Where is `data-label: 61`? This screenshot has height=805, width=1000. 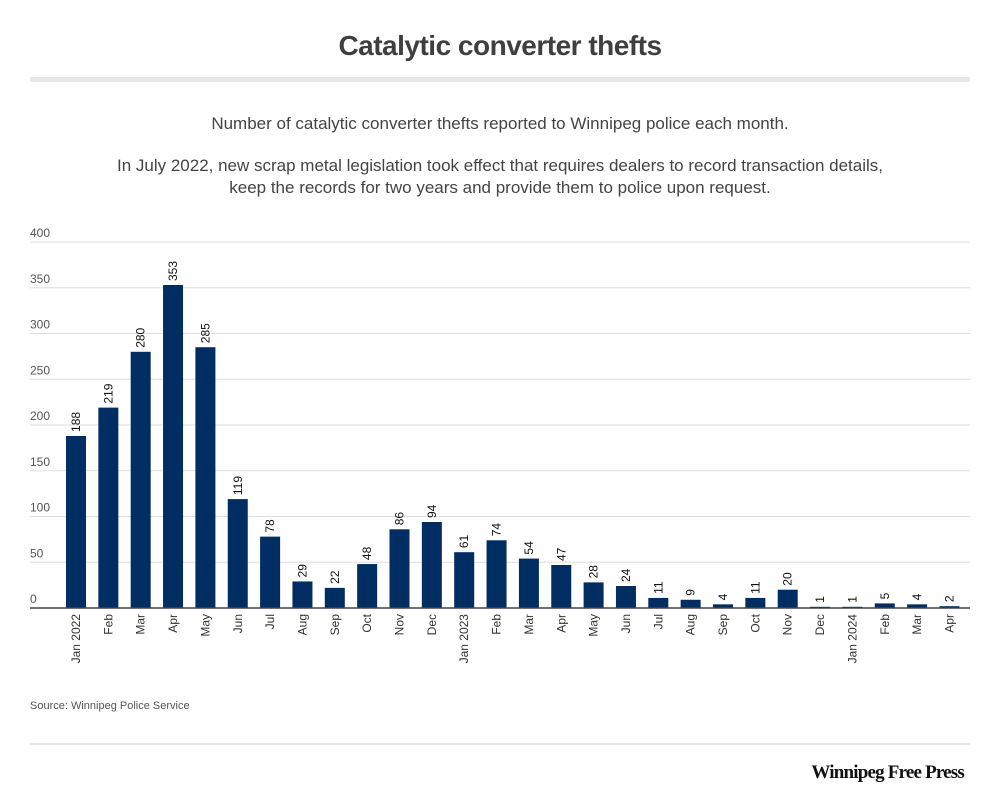 data-label: 61 is located at coordinates (464, 542).